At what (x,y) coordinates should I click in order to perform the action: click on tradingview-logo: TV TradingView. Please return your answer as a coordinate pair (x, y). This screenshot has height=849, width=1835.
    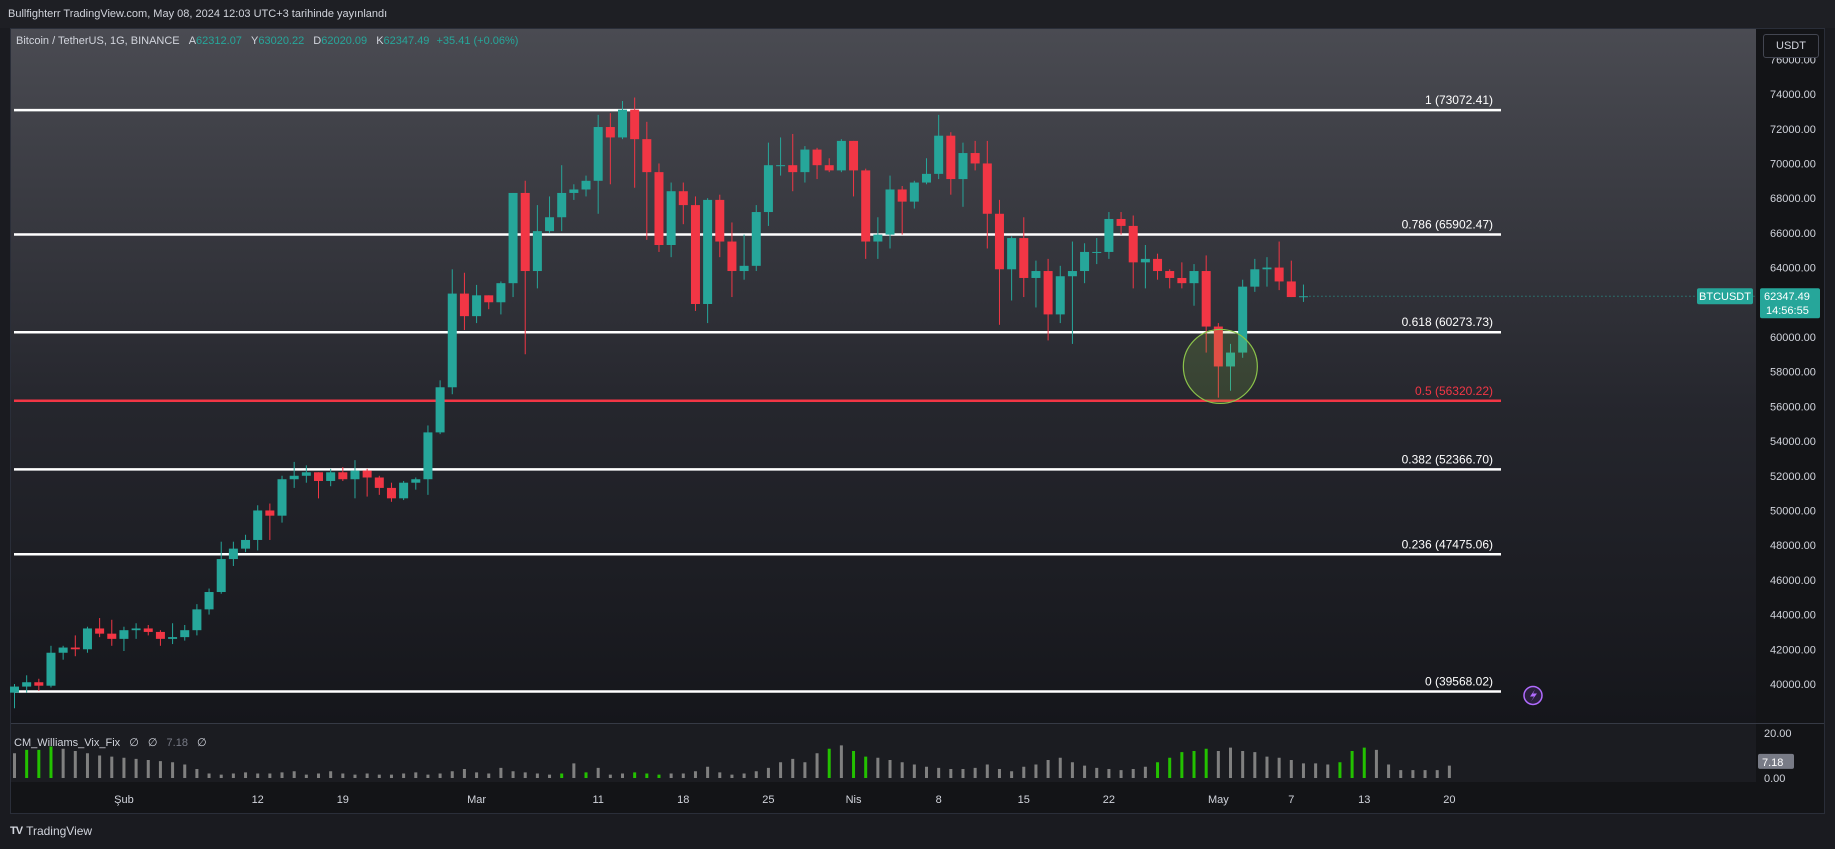
    Looking at the image, I should click on (51, 831).